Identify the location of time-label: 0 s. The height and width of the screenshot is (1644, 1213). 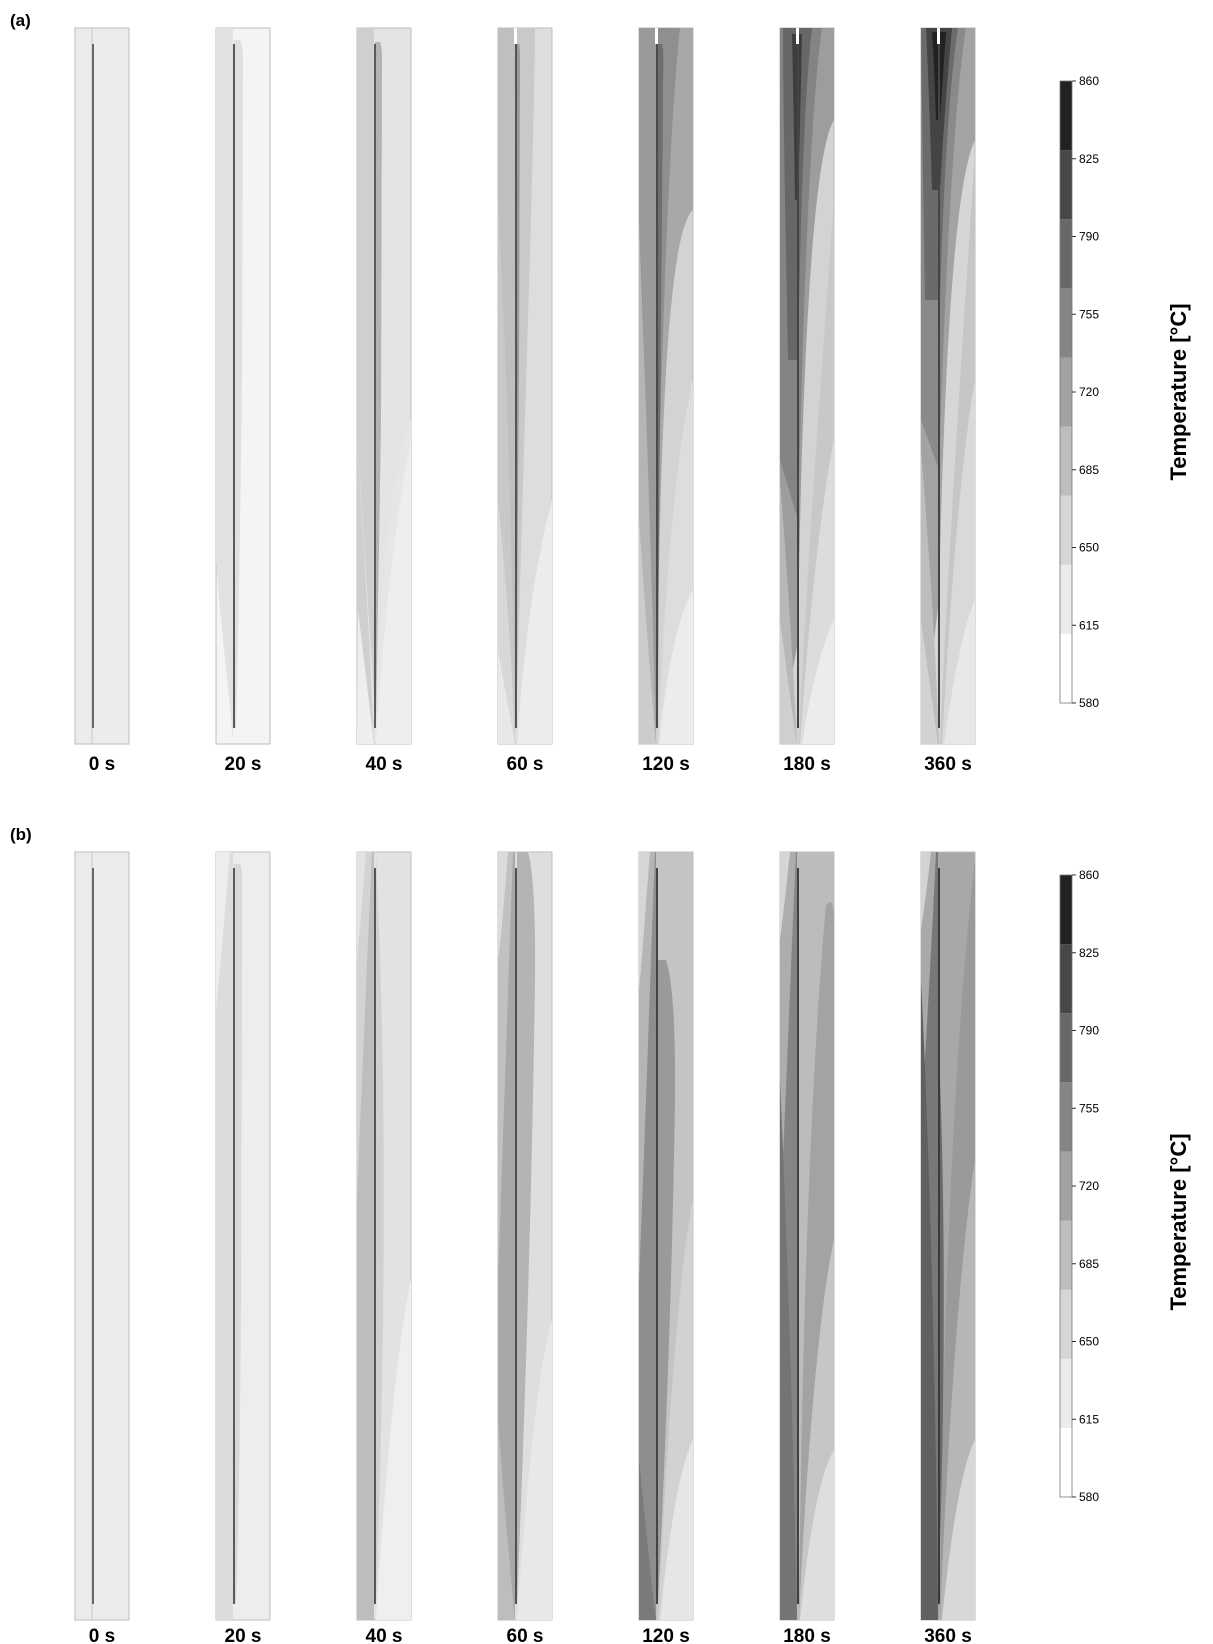
(102, 764).